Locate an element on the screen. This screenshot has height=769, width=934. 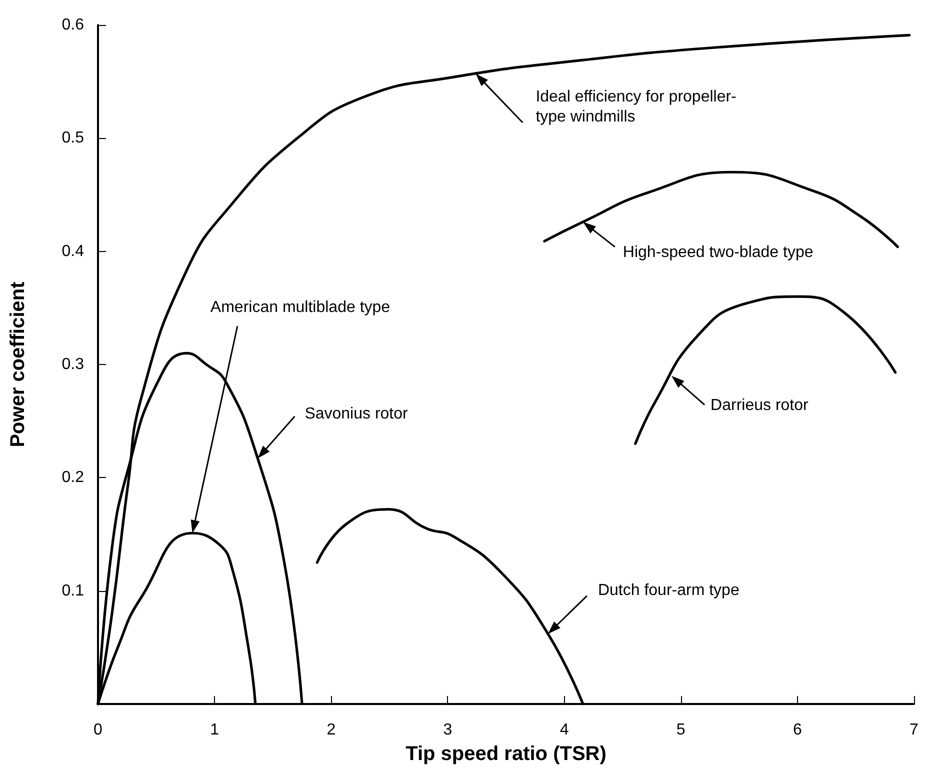
y-axis-title: Power coefficient is located at coordinates (18, 364).